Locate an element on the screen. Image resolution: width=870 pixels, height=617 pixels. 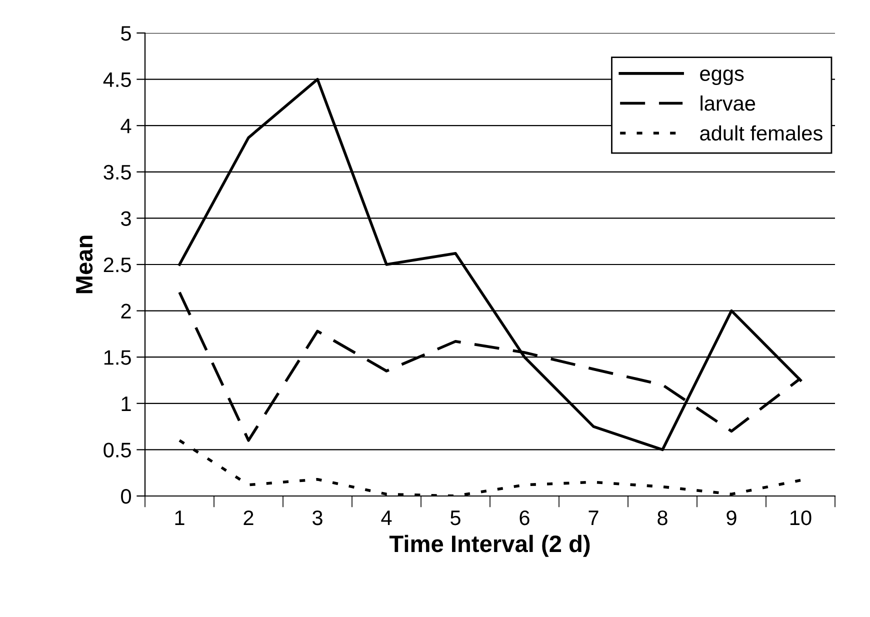
x-tick-label: 9 is located at coordinates (731, 518).